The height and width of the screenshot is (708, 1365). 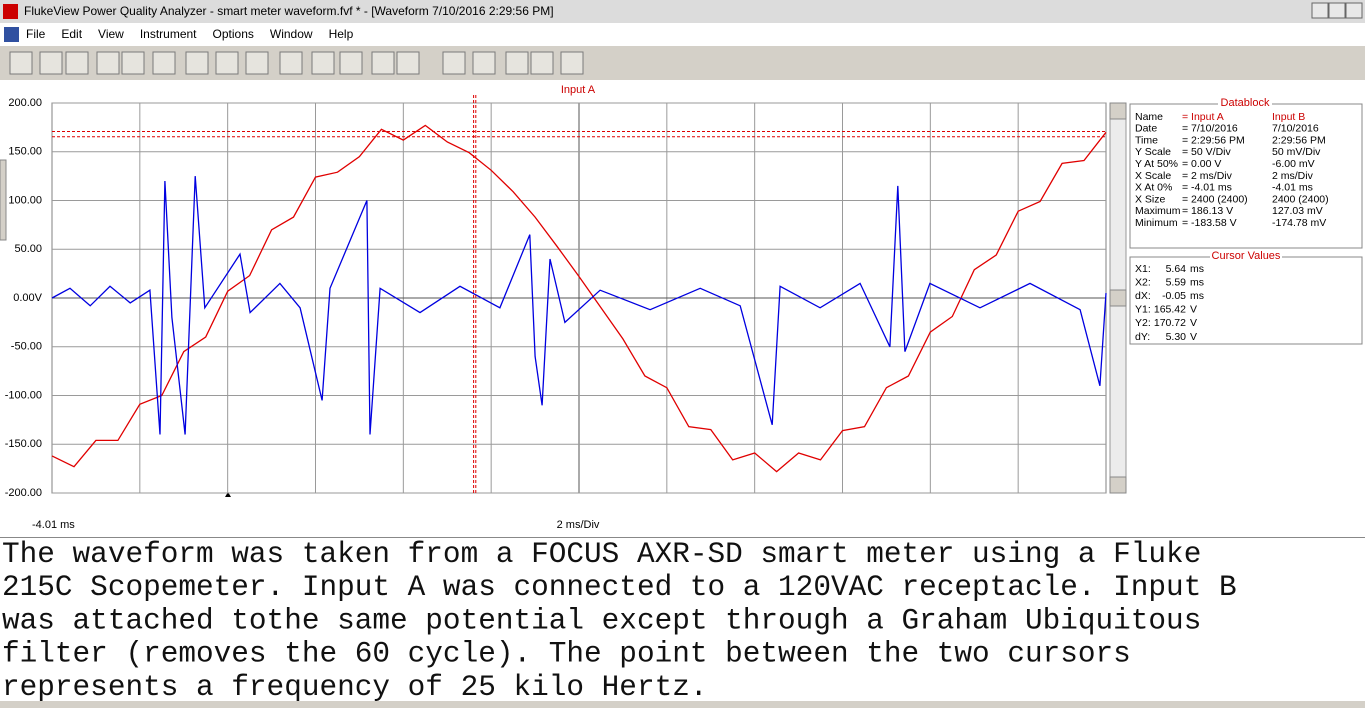 I want to click on menu-item: File, so click(x=36, y=34).